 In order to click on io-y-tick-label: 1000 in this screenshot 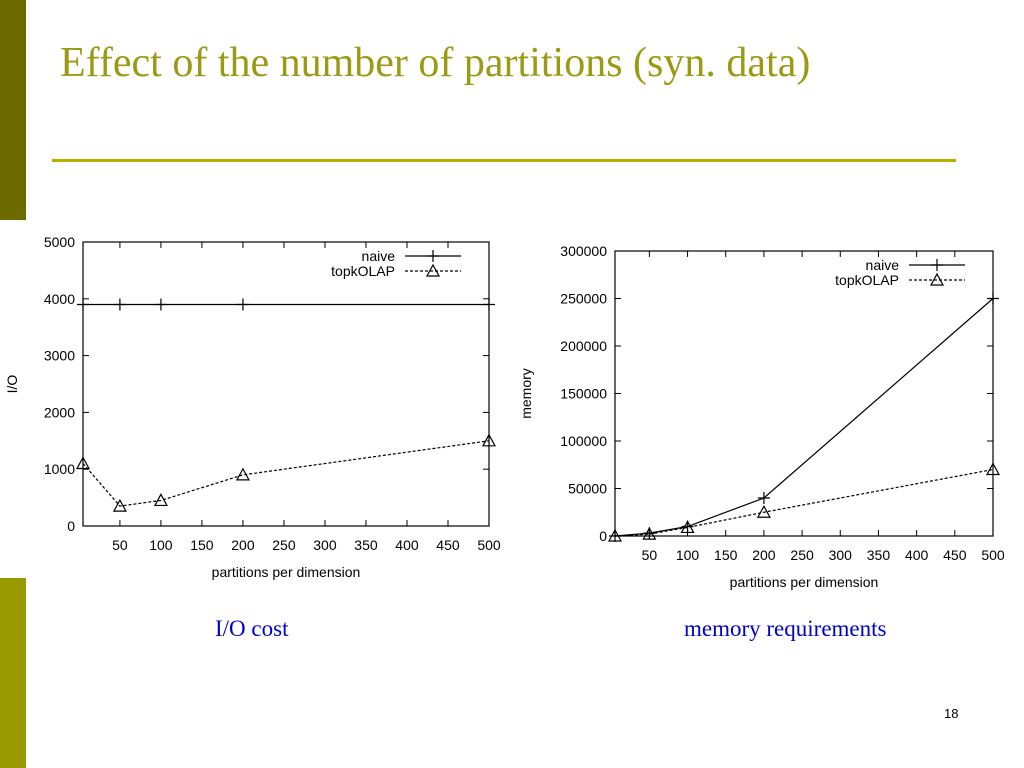, I will do `click(59, 469)`.